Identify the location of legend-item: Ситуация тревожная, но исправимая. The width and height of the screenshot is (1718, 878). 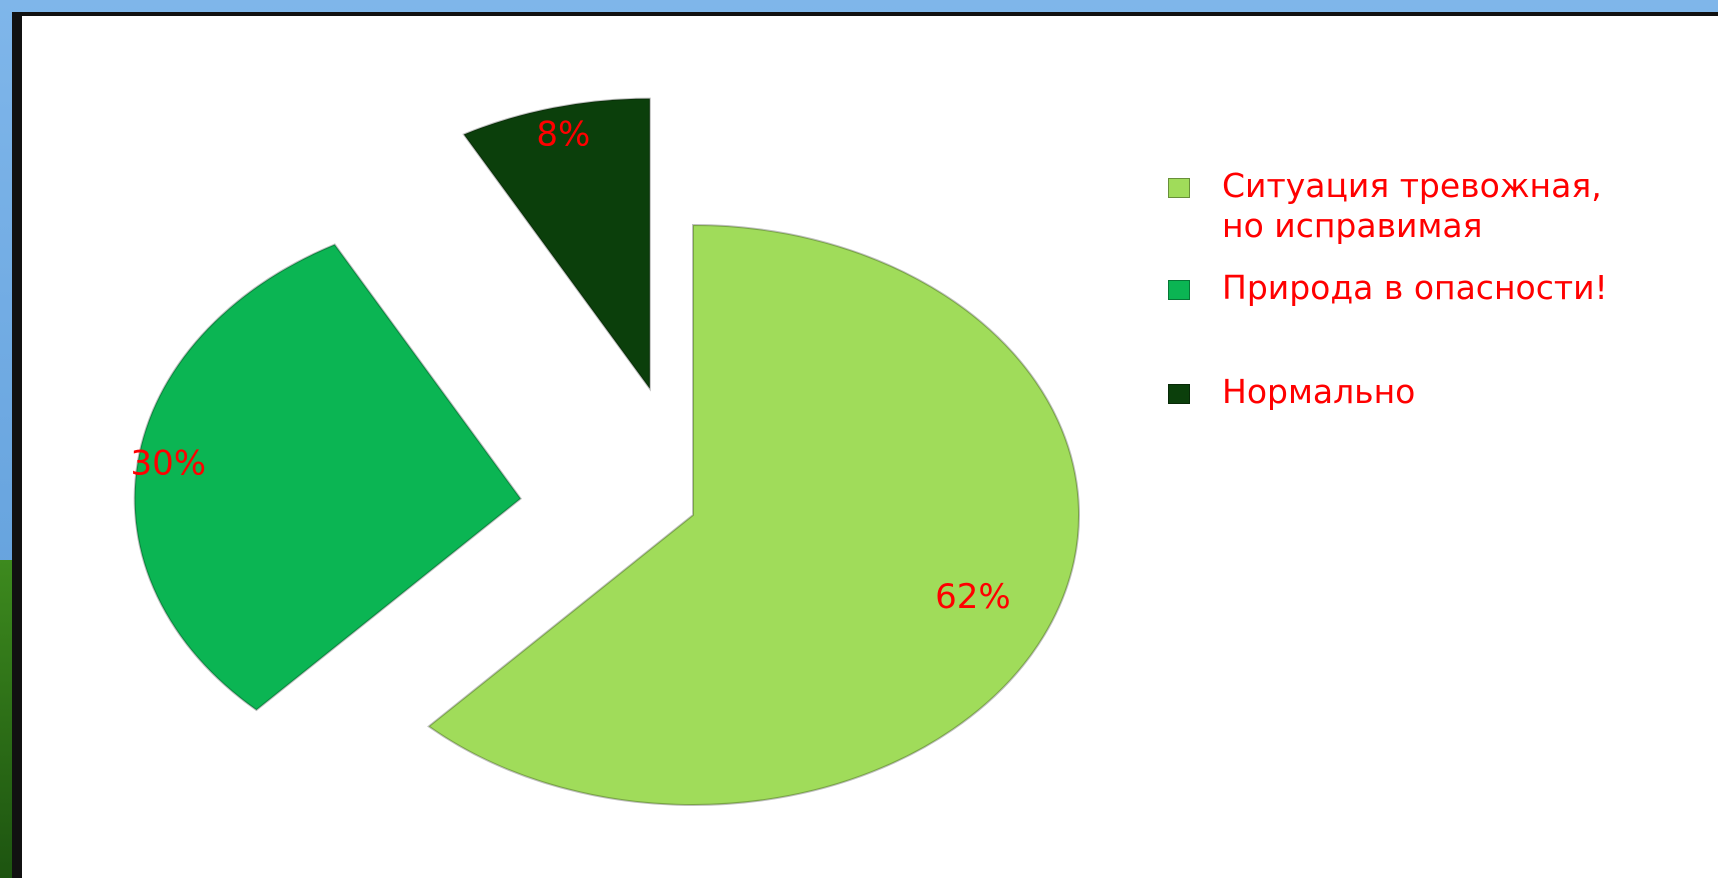
(1403, 206).